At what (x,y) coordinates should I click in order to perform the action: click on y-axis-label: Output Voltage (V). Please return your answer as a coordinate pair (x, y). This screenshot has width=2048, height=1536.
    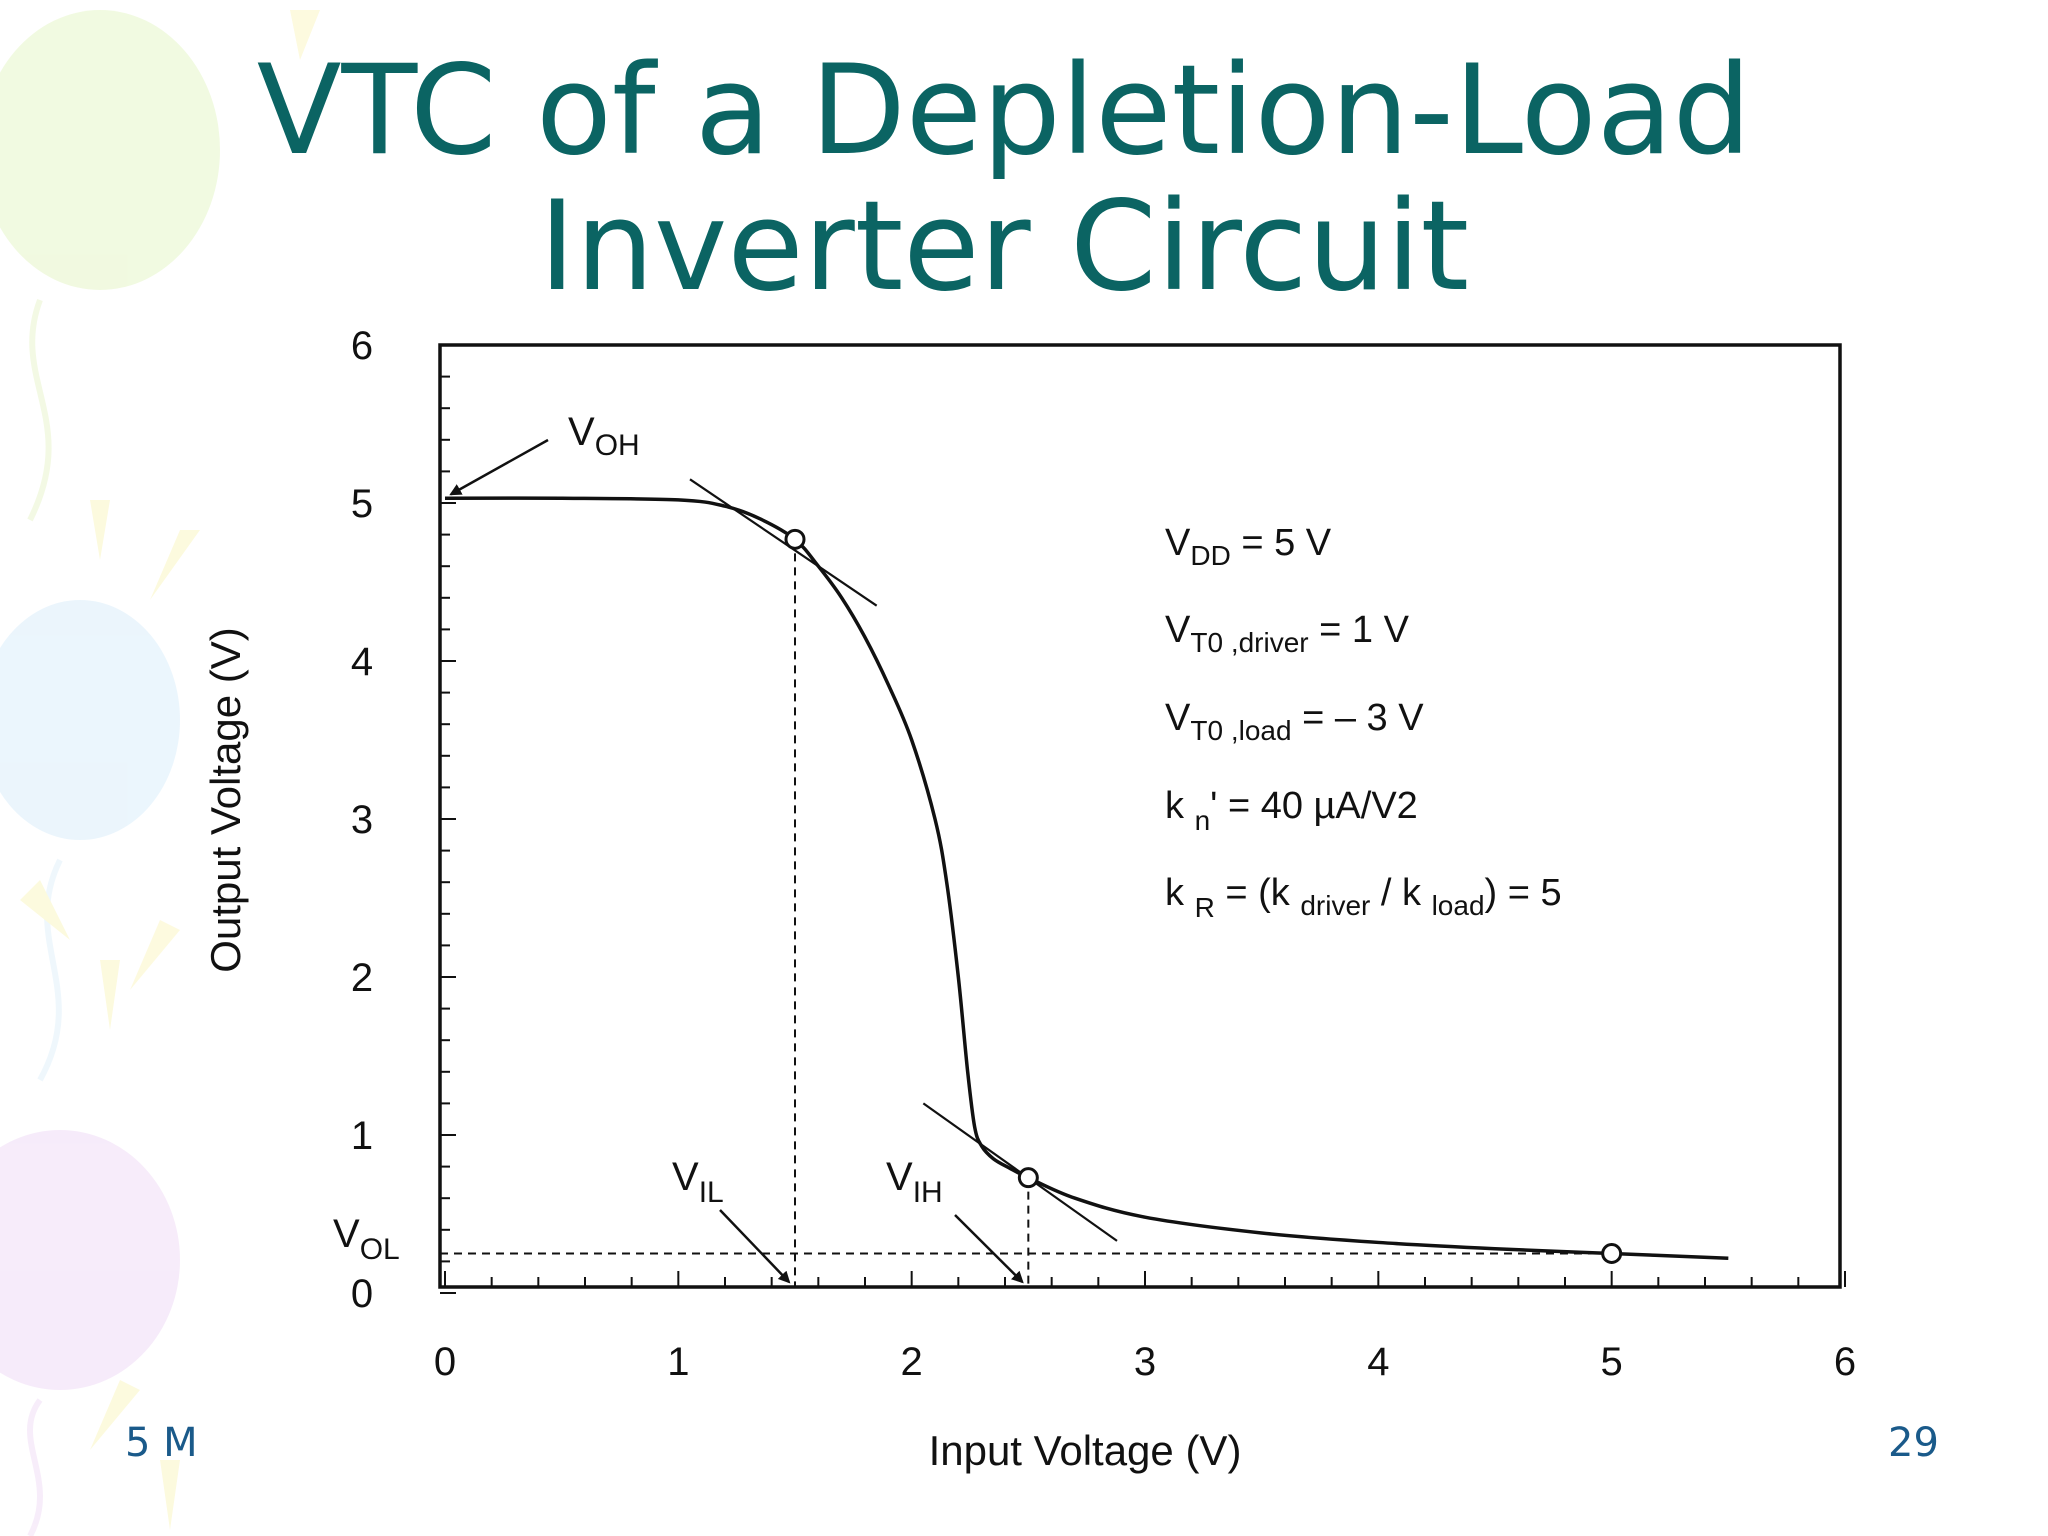
    Looking at the image, I should click on (225, 800).